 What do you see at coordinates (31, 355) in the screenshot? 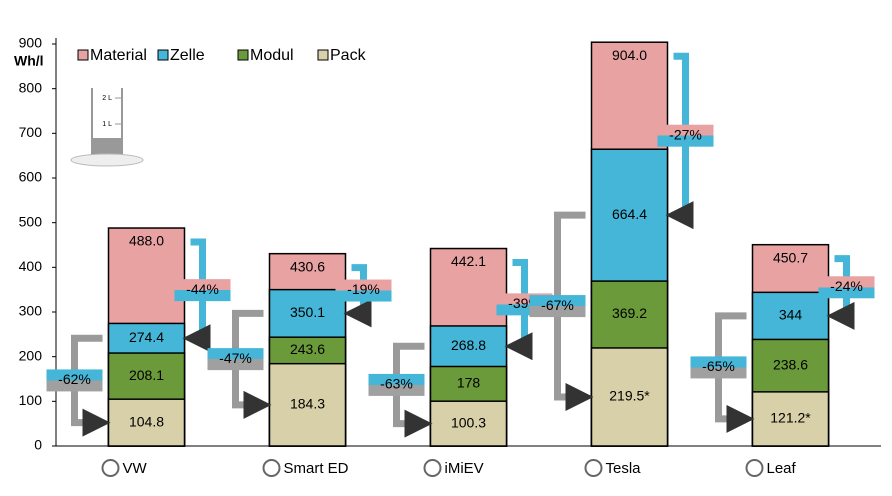
I see `y-tick-label: 200` at bounding box center [31, 355].